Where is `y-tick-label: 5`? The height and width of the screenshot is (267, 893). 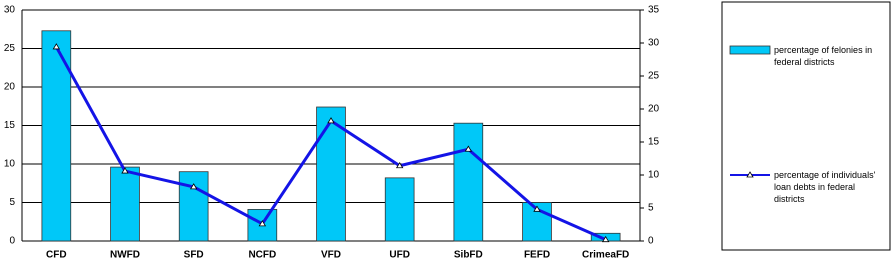
y-tick-label: 5 is located at coordinates (12, 202).